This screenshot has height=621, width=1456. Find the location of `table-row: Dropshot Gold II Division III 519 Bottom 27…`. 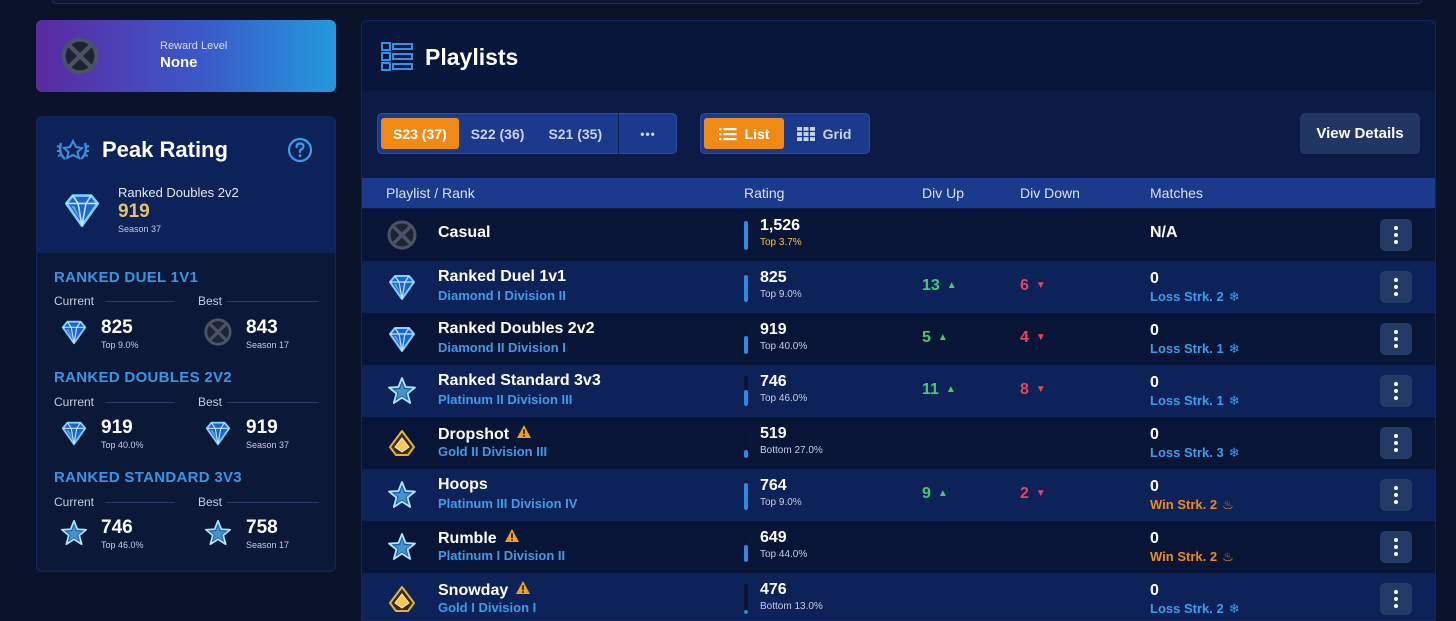

table-row: Dropshot Gold II Division III 519 Bottom 27… is located at coordinates (898, 443).